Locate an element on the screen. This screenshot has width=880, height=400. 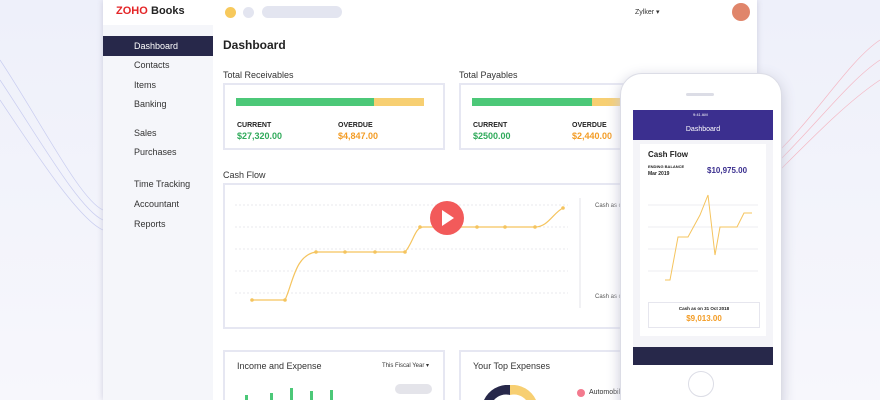
search-bar is located at coordinates (302, 12).